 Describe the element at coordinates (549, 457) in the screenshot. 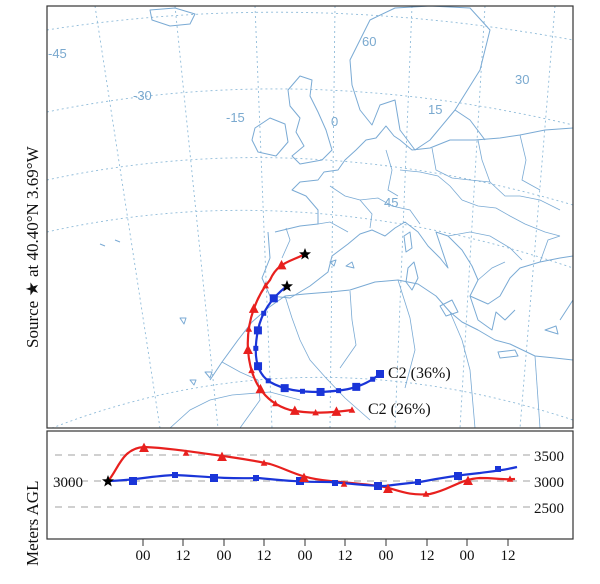

I see `height-tick-3500: 3500` at that location.